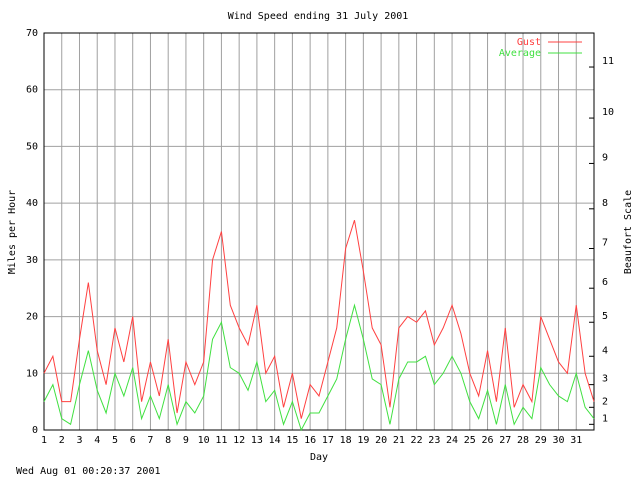  I want to click on x-tick-label: 22, so click(417, 440).